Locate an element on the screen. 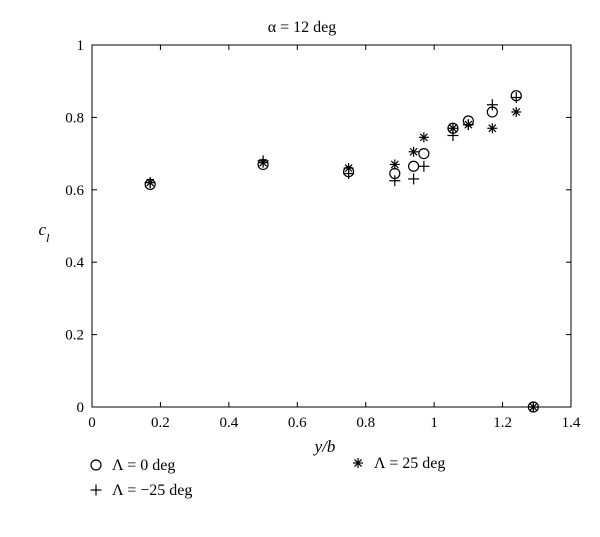 The width and height of the screenshot is (600, 537). x-tick-label: 1.4 is located at coordinates (571, 423).